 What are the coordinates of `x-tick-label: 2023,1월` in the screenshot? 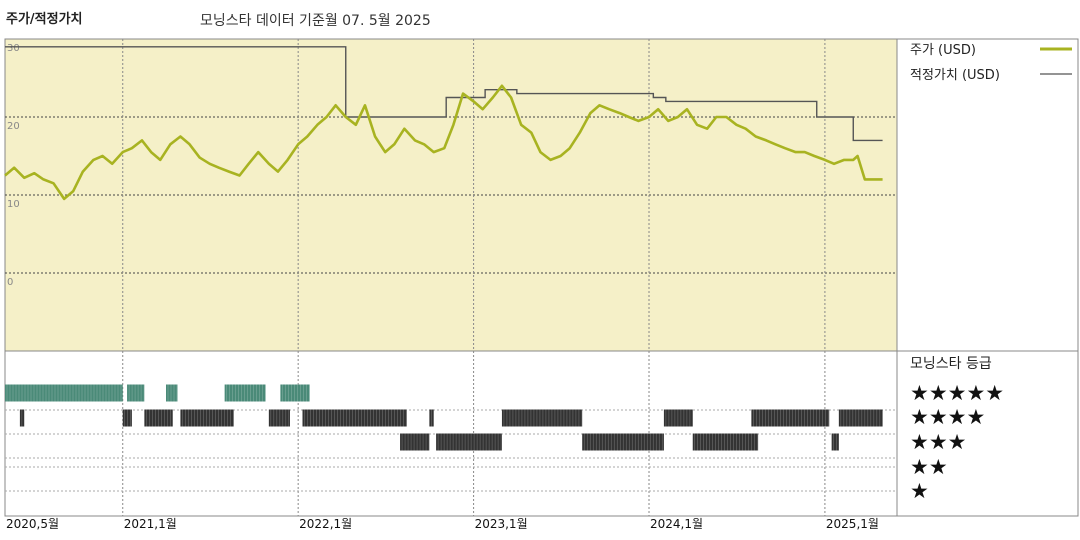 It's located at (501, 524).